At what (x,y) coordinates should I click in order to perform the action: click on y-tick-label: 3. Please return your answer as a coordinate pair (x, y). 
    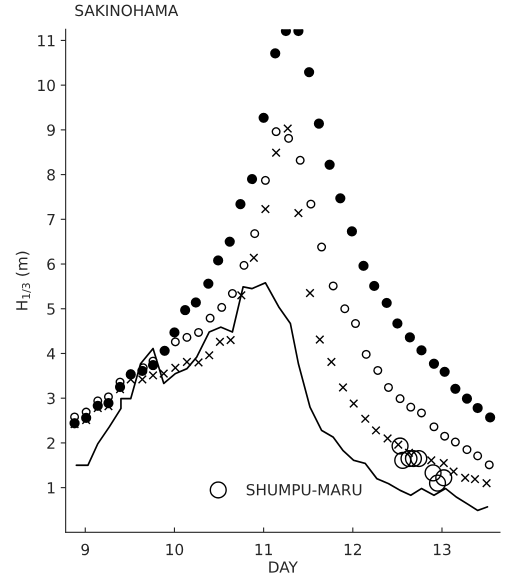
    Looking at the image, I should click on (51, 398).